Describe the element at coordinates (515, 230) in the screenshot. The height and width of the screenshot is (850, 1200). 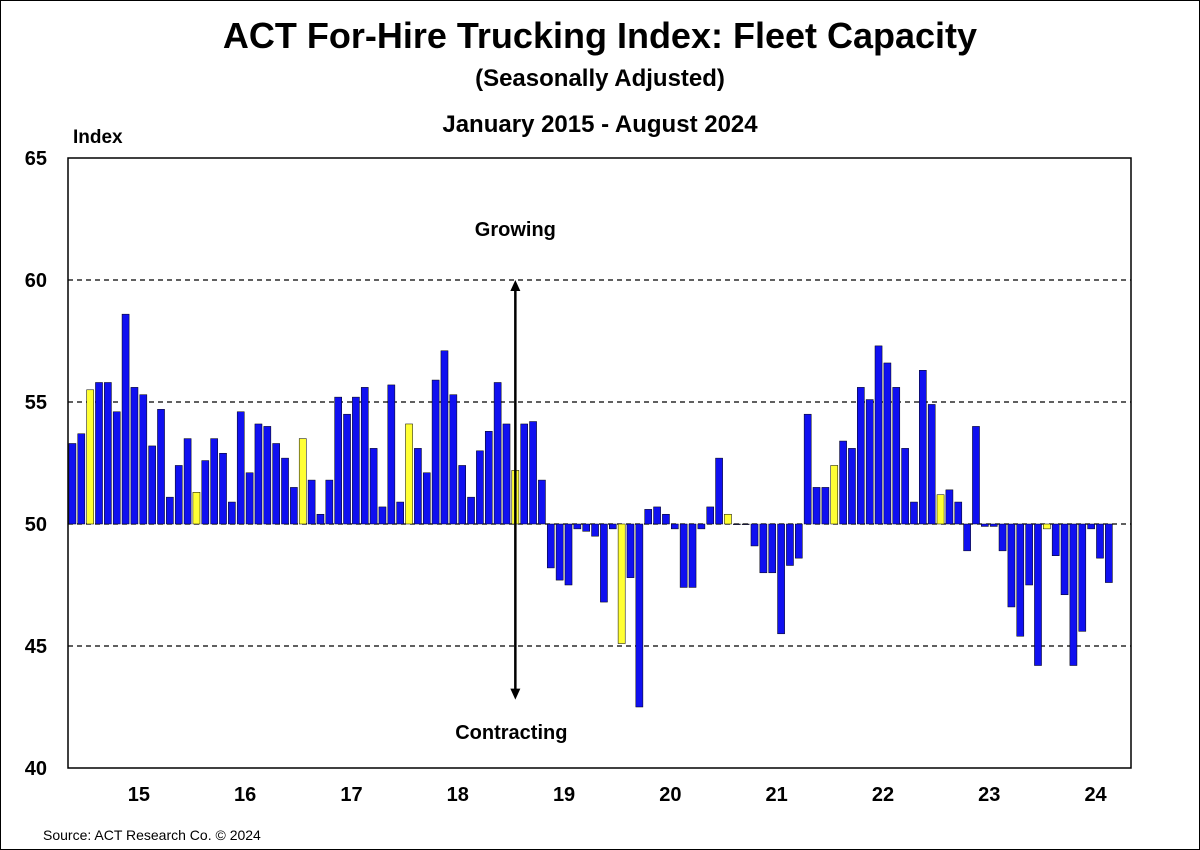
I see `annotation-growing: Growing` at that location.